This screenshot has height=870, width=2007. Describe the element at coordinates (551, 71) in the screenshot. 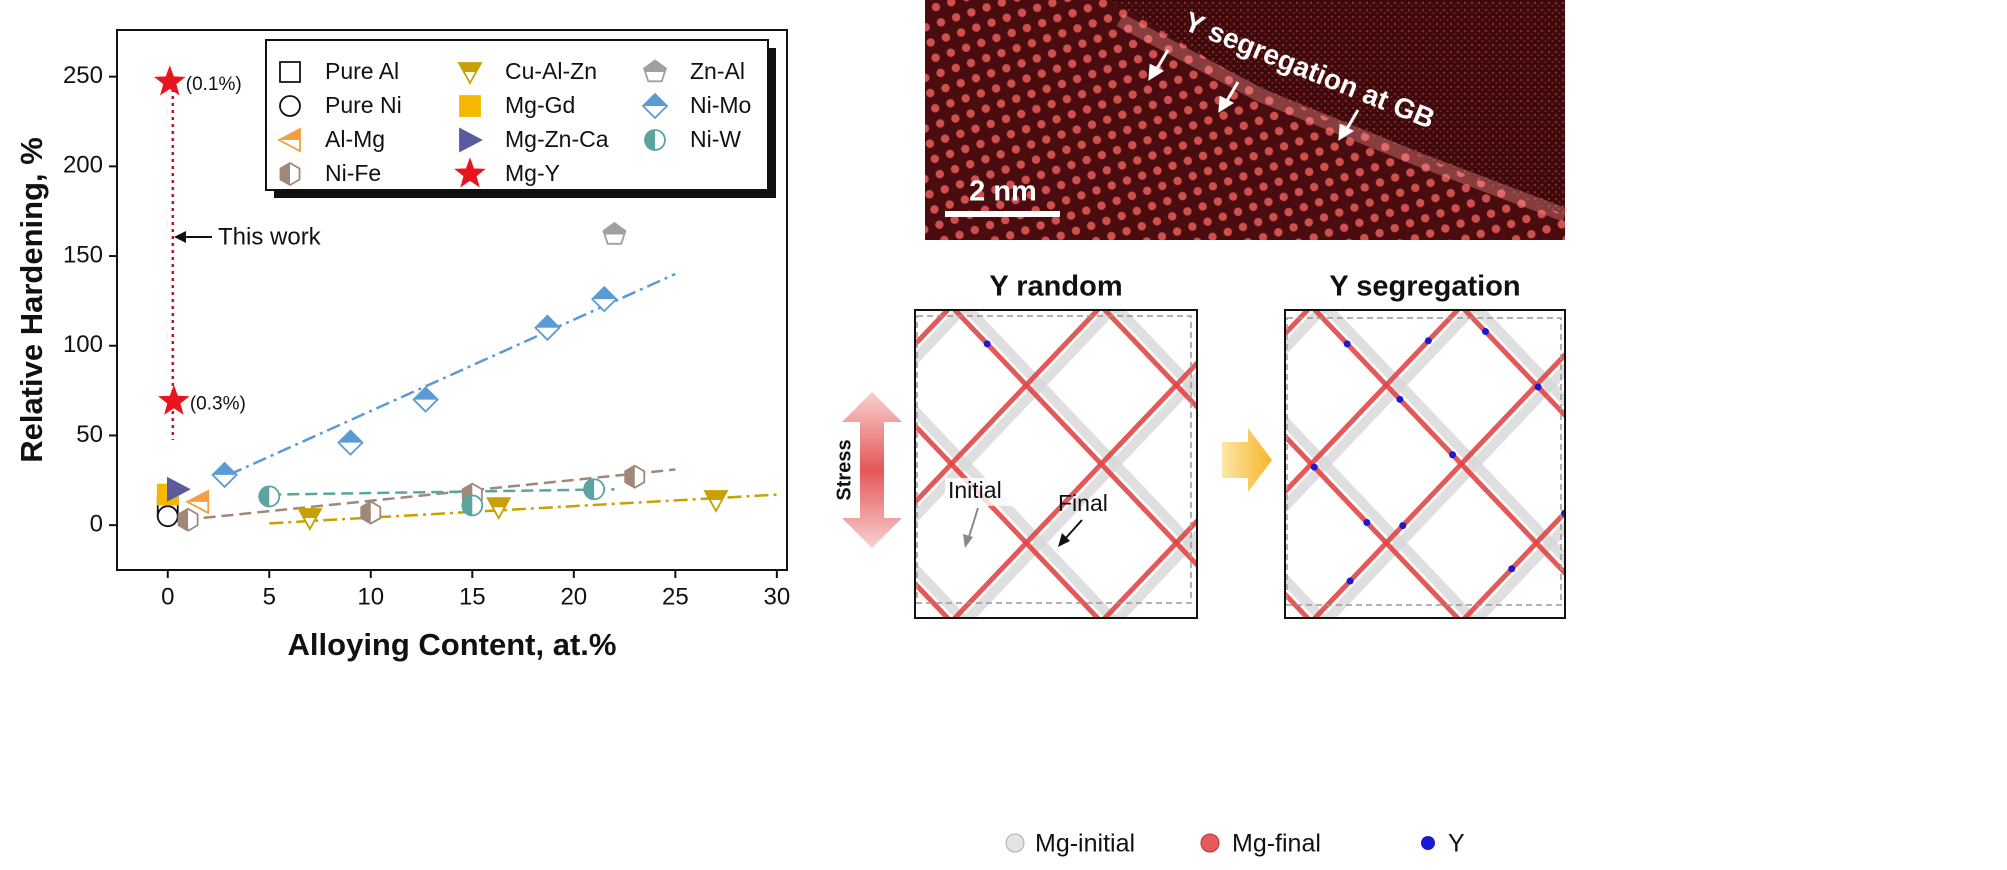

I see `legend-label: Cu-Al-Zn` at that location.